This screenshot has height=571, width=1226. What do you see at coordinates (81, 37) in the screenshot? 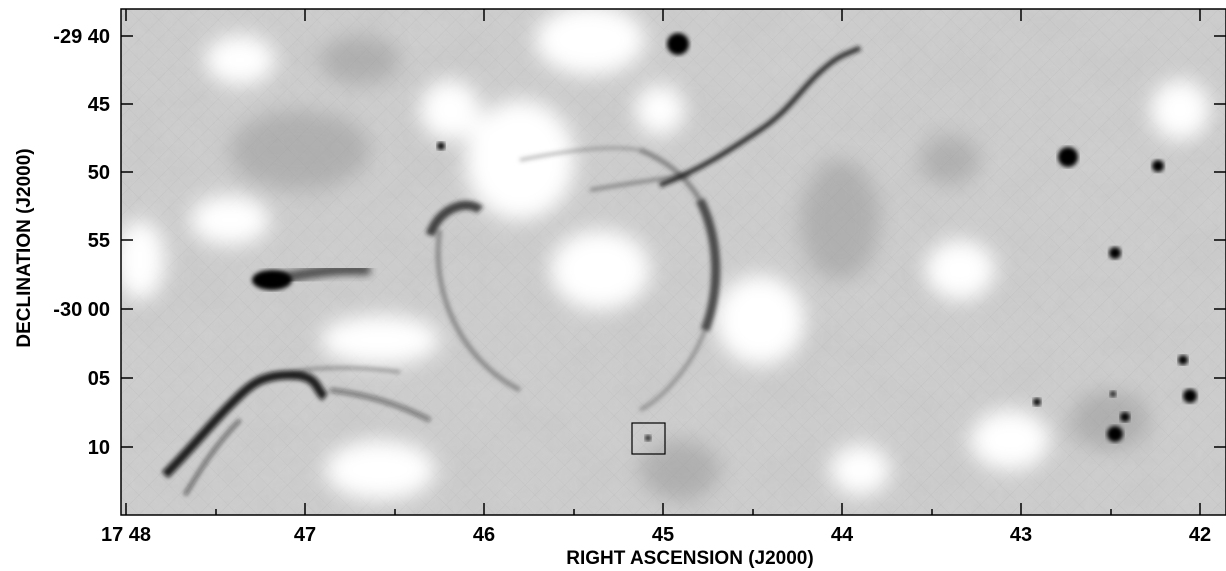
I see `y-tick-label: -29 40` at bounding box center [81, 37].